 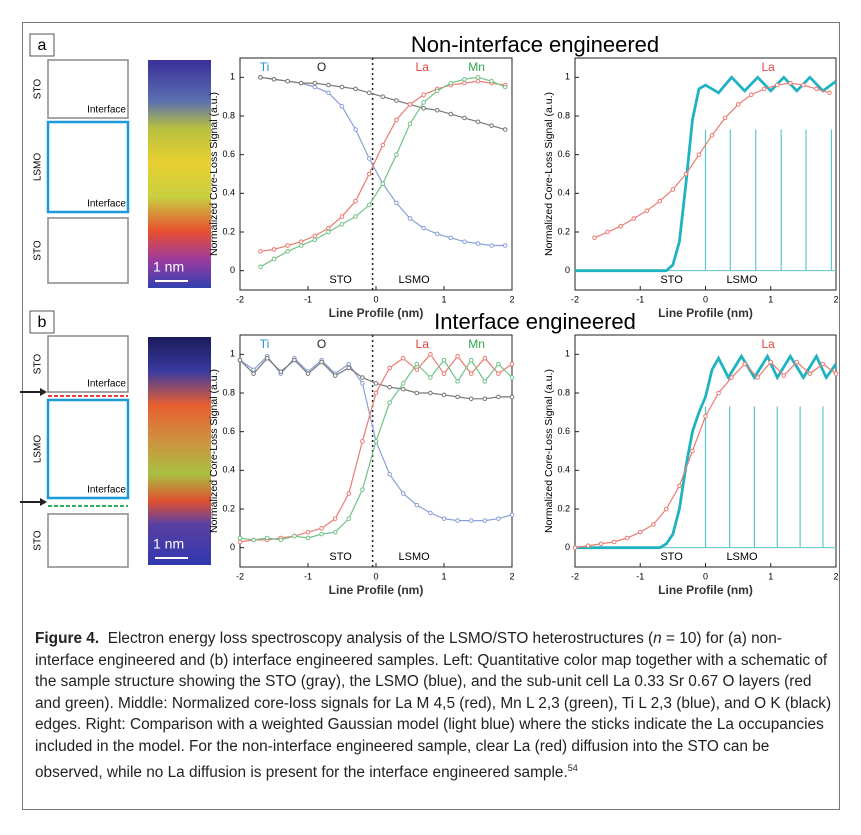 What do you see at coordinates (742, 557) in the screenshot?
I see `region-label: LSMO` at bounding box center [742, 557].